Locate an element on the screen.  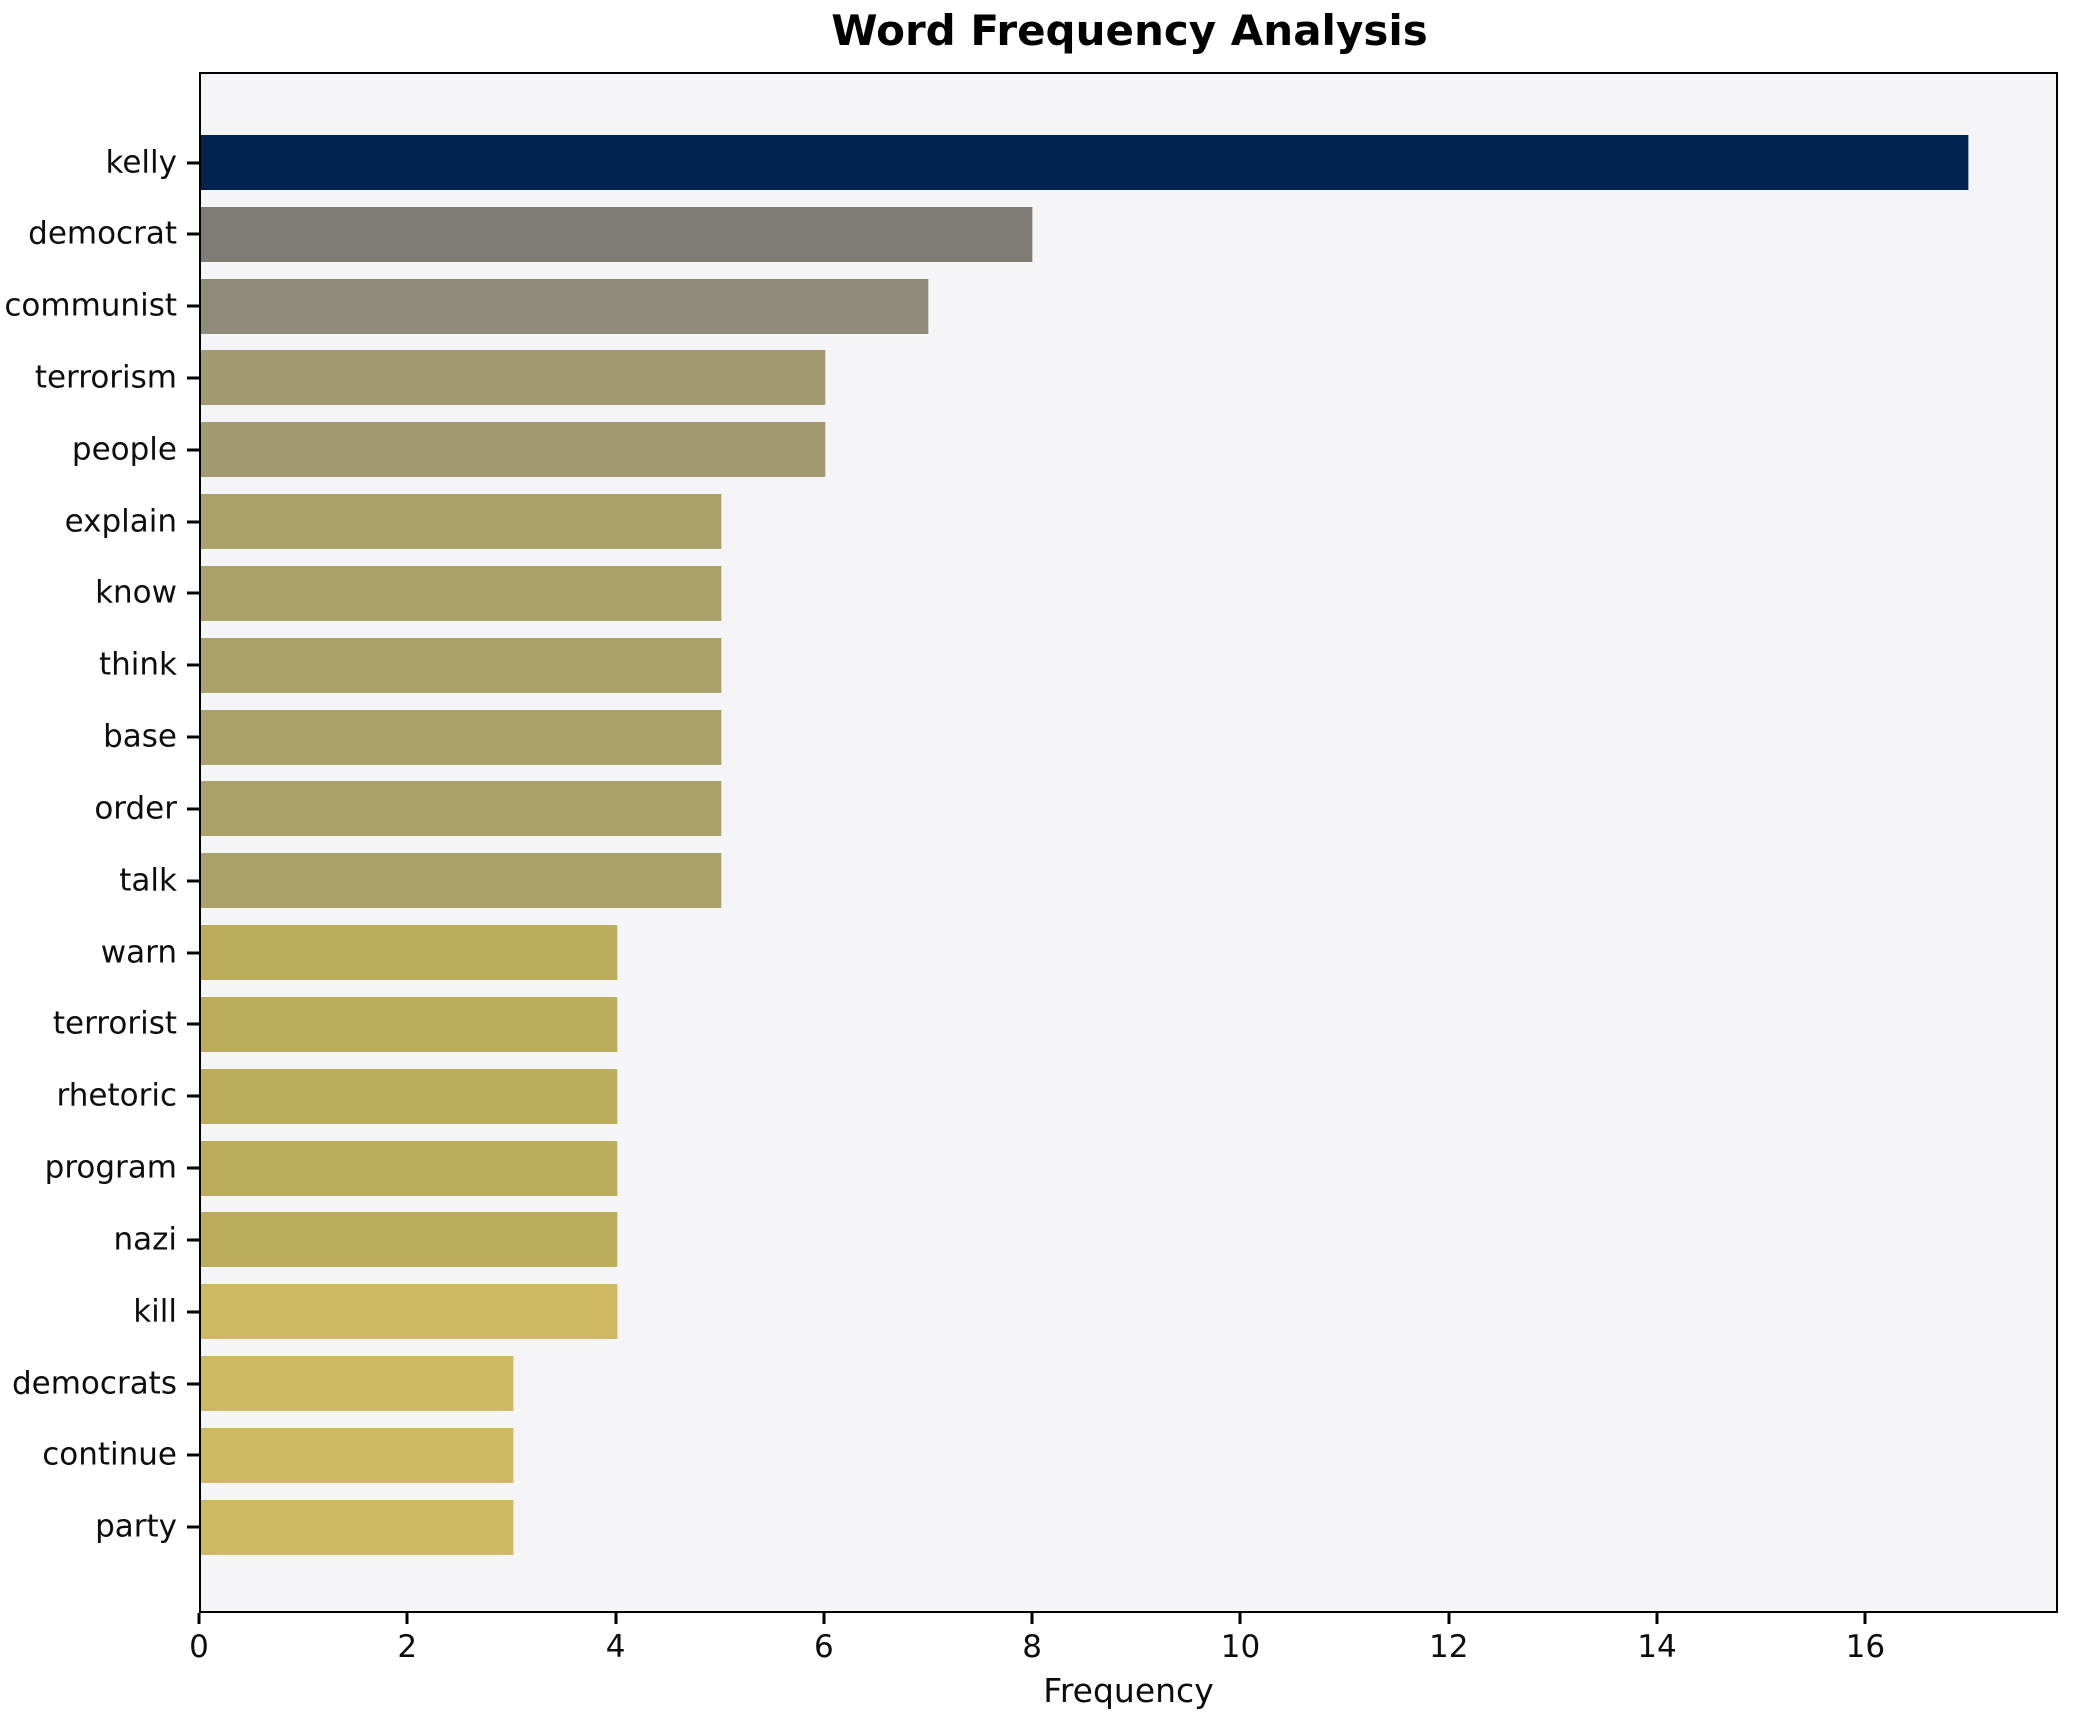
x-tick: 12 is located at coordinates (1458, 1638).